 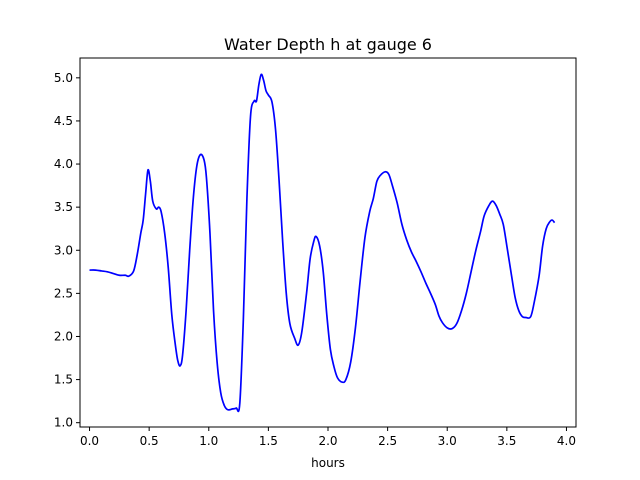 What do you see at coordinates (63, 78) in the screenshot?
I see `y-tick-label: 5.0` at bounding box center [63, 78].